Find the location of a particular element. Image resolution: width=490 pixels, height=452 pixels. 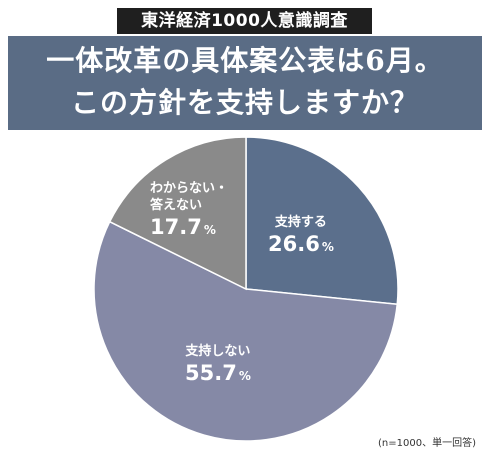

pie-slice-support is located at coordinates (322, 221).